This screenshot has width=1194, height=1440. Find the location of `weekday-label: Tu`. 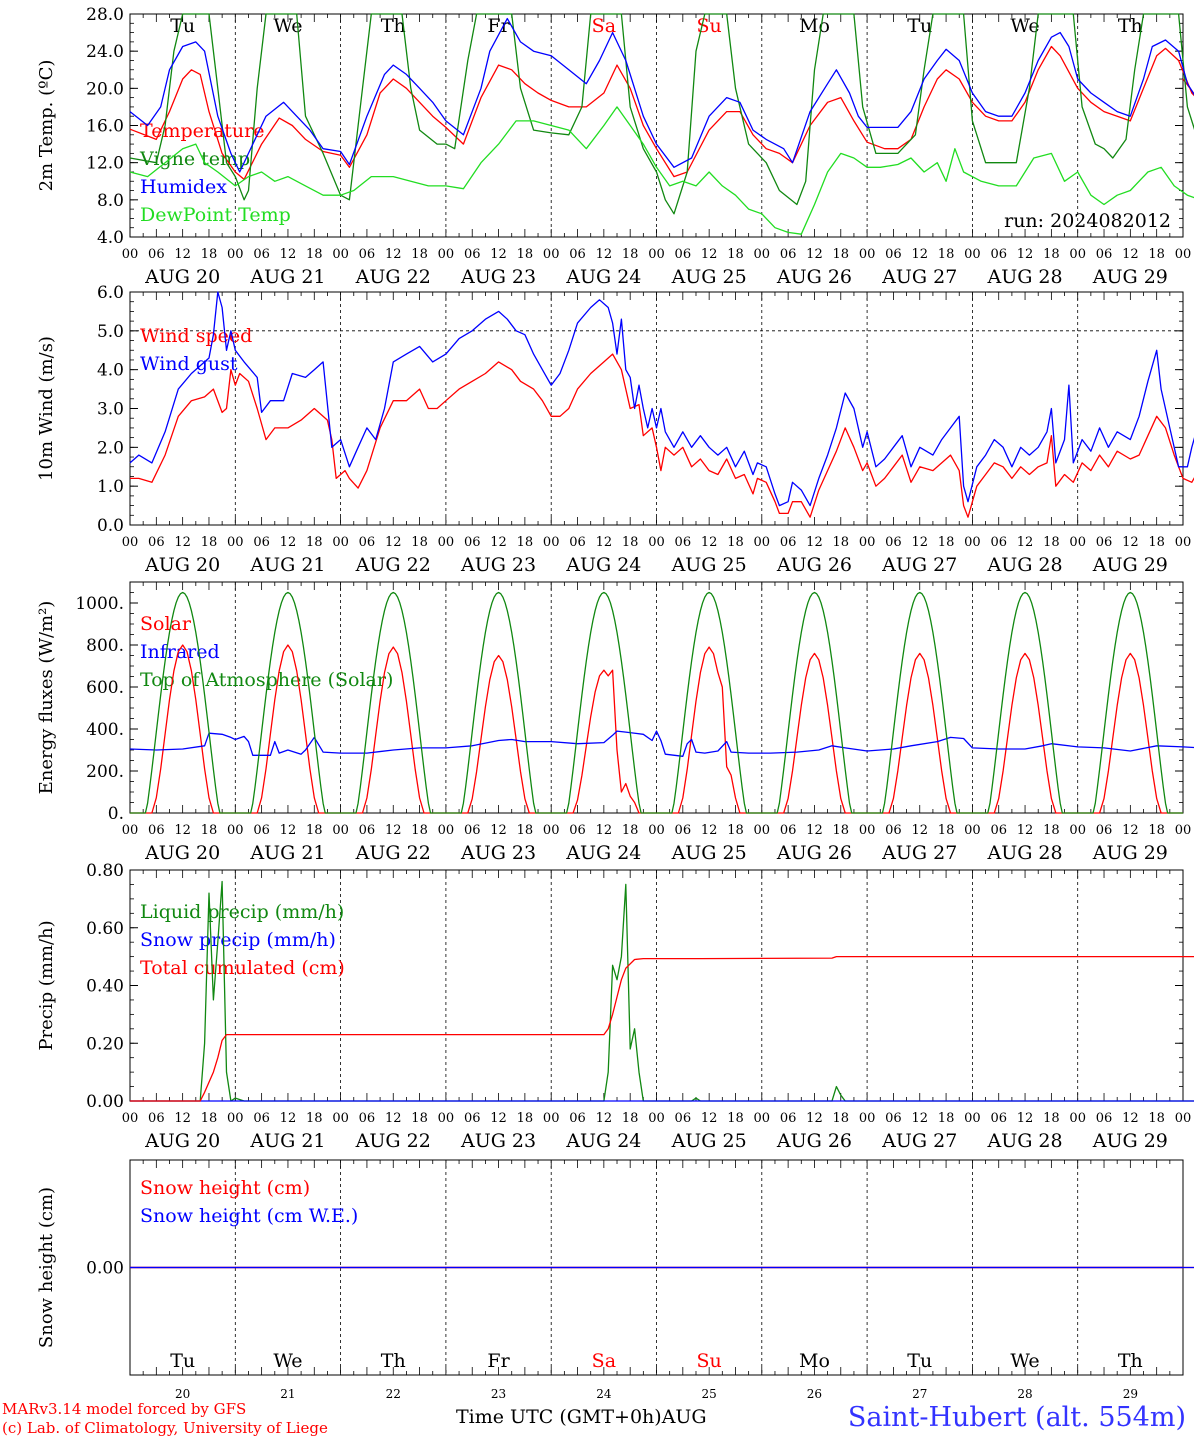

weekday-label: Tu is located at coordinates (919, 26).